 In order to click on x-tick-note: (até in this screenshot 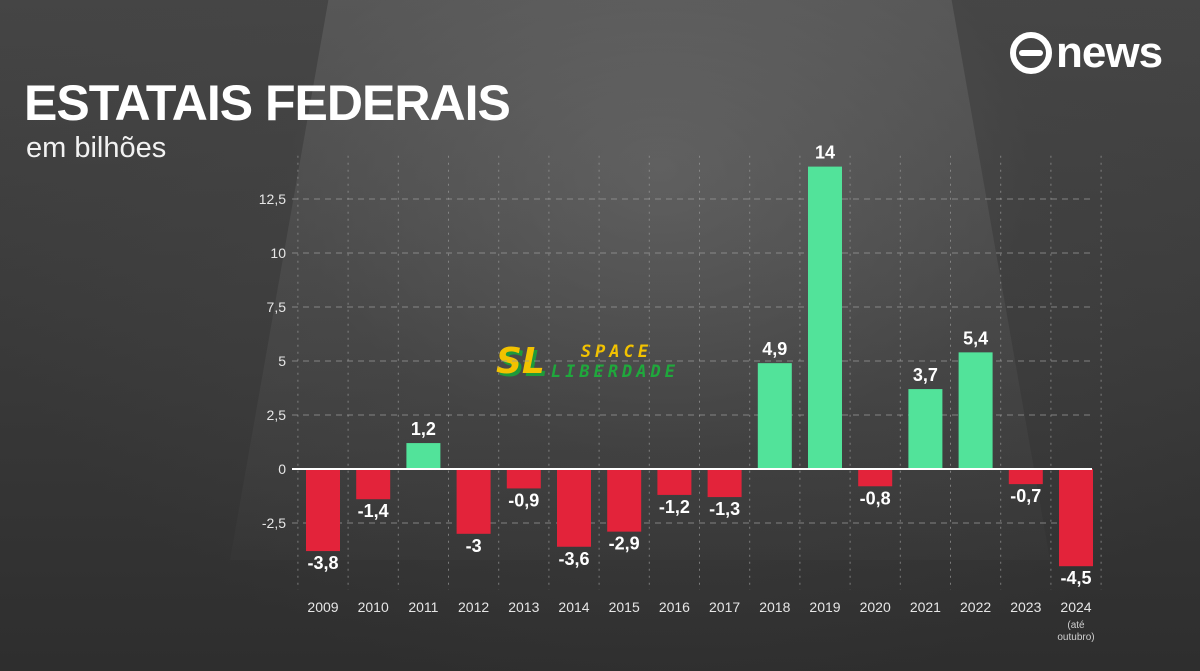, I will do `click(1076, 625)`.